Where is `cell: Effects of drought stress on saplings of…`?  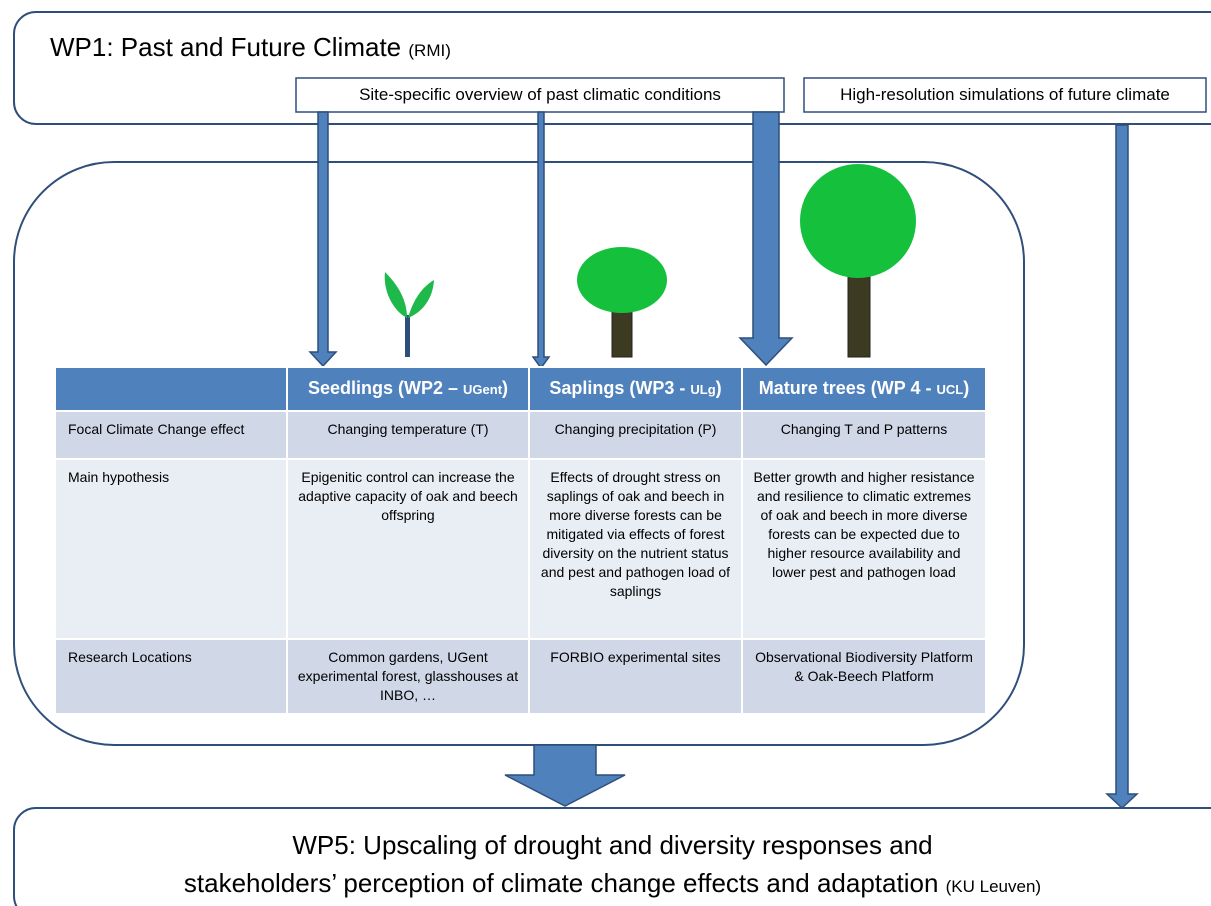 cell: Effects of drought stress on saplings of… is located at coordinates (635, 549).